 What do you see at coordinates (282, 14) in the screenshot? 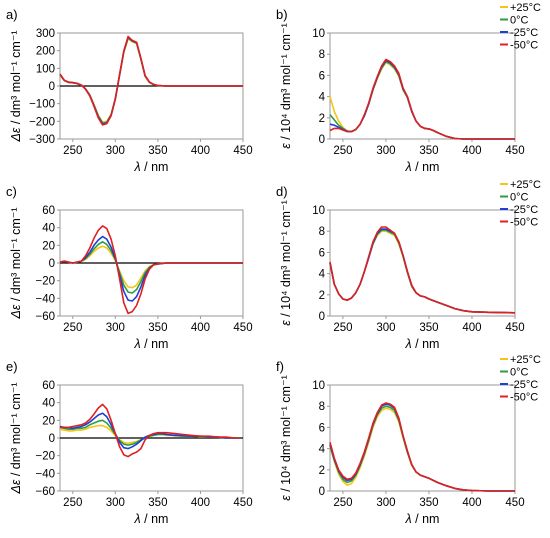
I see `panel-label: b)` at bounding box center [282, 14].